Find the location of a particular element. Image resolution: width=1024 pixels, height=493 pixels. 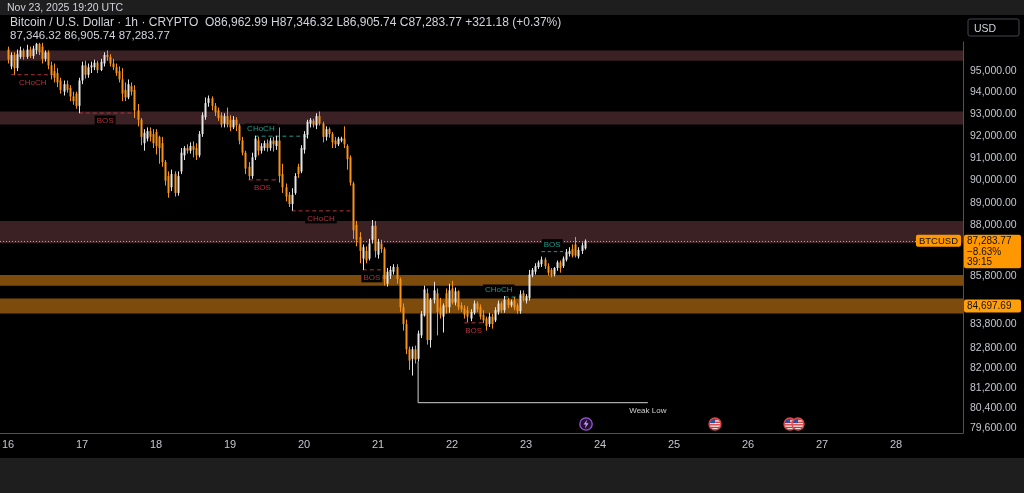

y-tick-label: 85,800.00 is located at coordinates (993, 275).